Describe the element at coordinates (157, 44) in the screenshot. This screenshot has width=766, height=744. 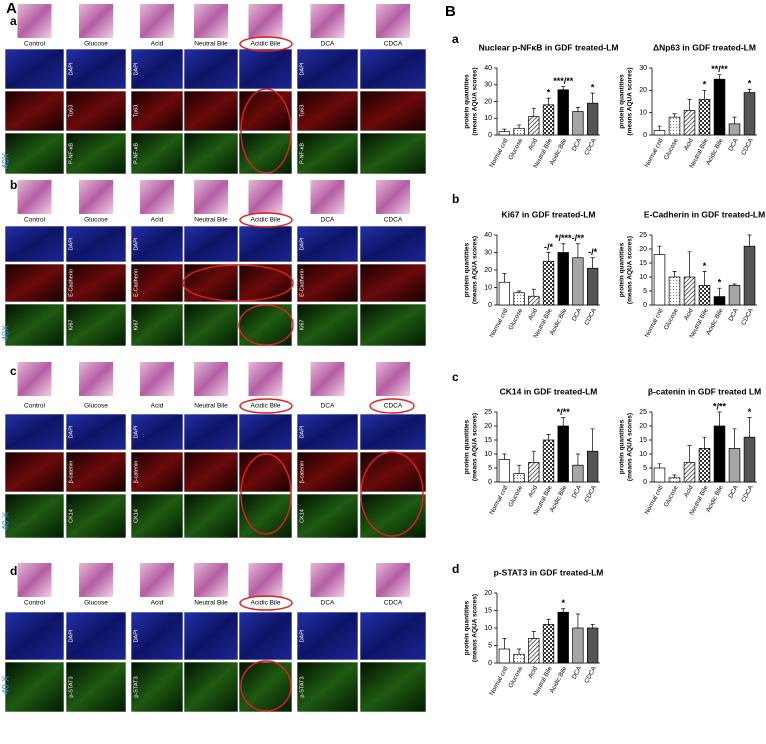
I see `column-label: Acid` at that location.